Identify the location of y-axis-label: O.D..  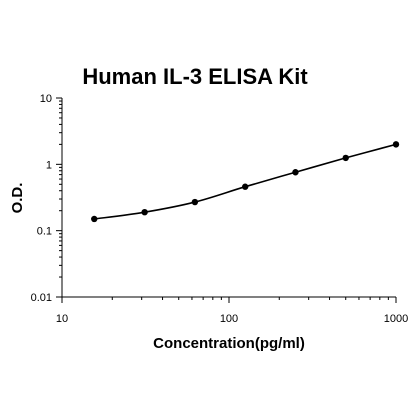
(17, 198).